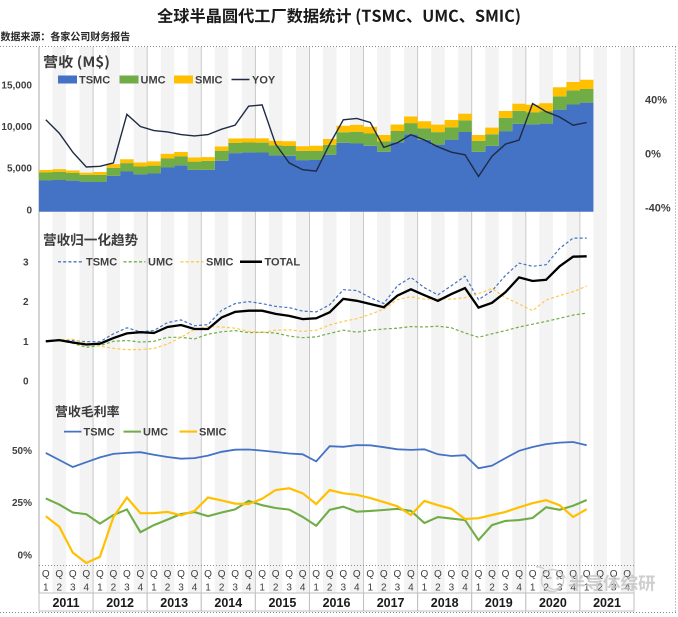 Image resolution: width=678 pixels, height=617 pixels. What do you see at coordinates (16, 86) in the screenshot?
I see `svg-text: 15,000` at bounding box center [16, 86].